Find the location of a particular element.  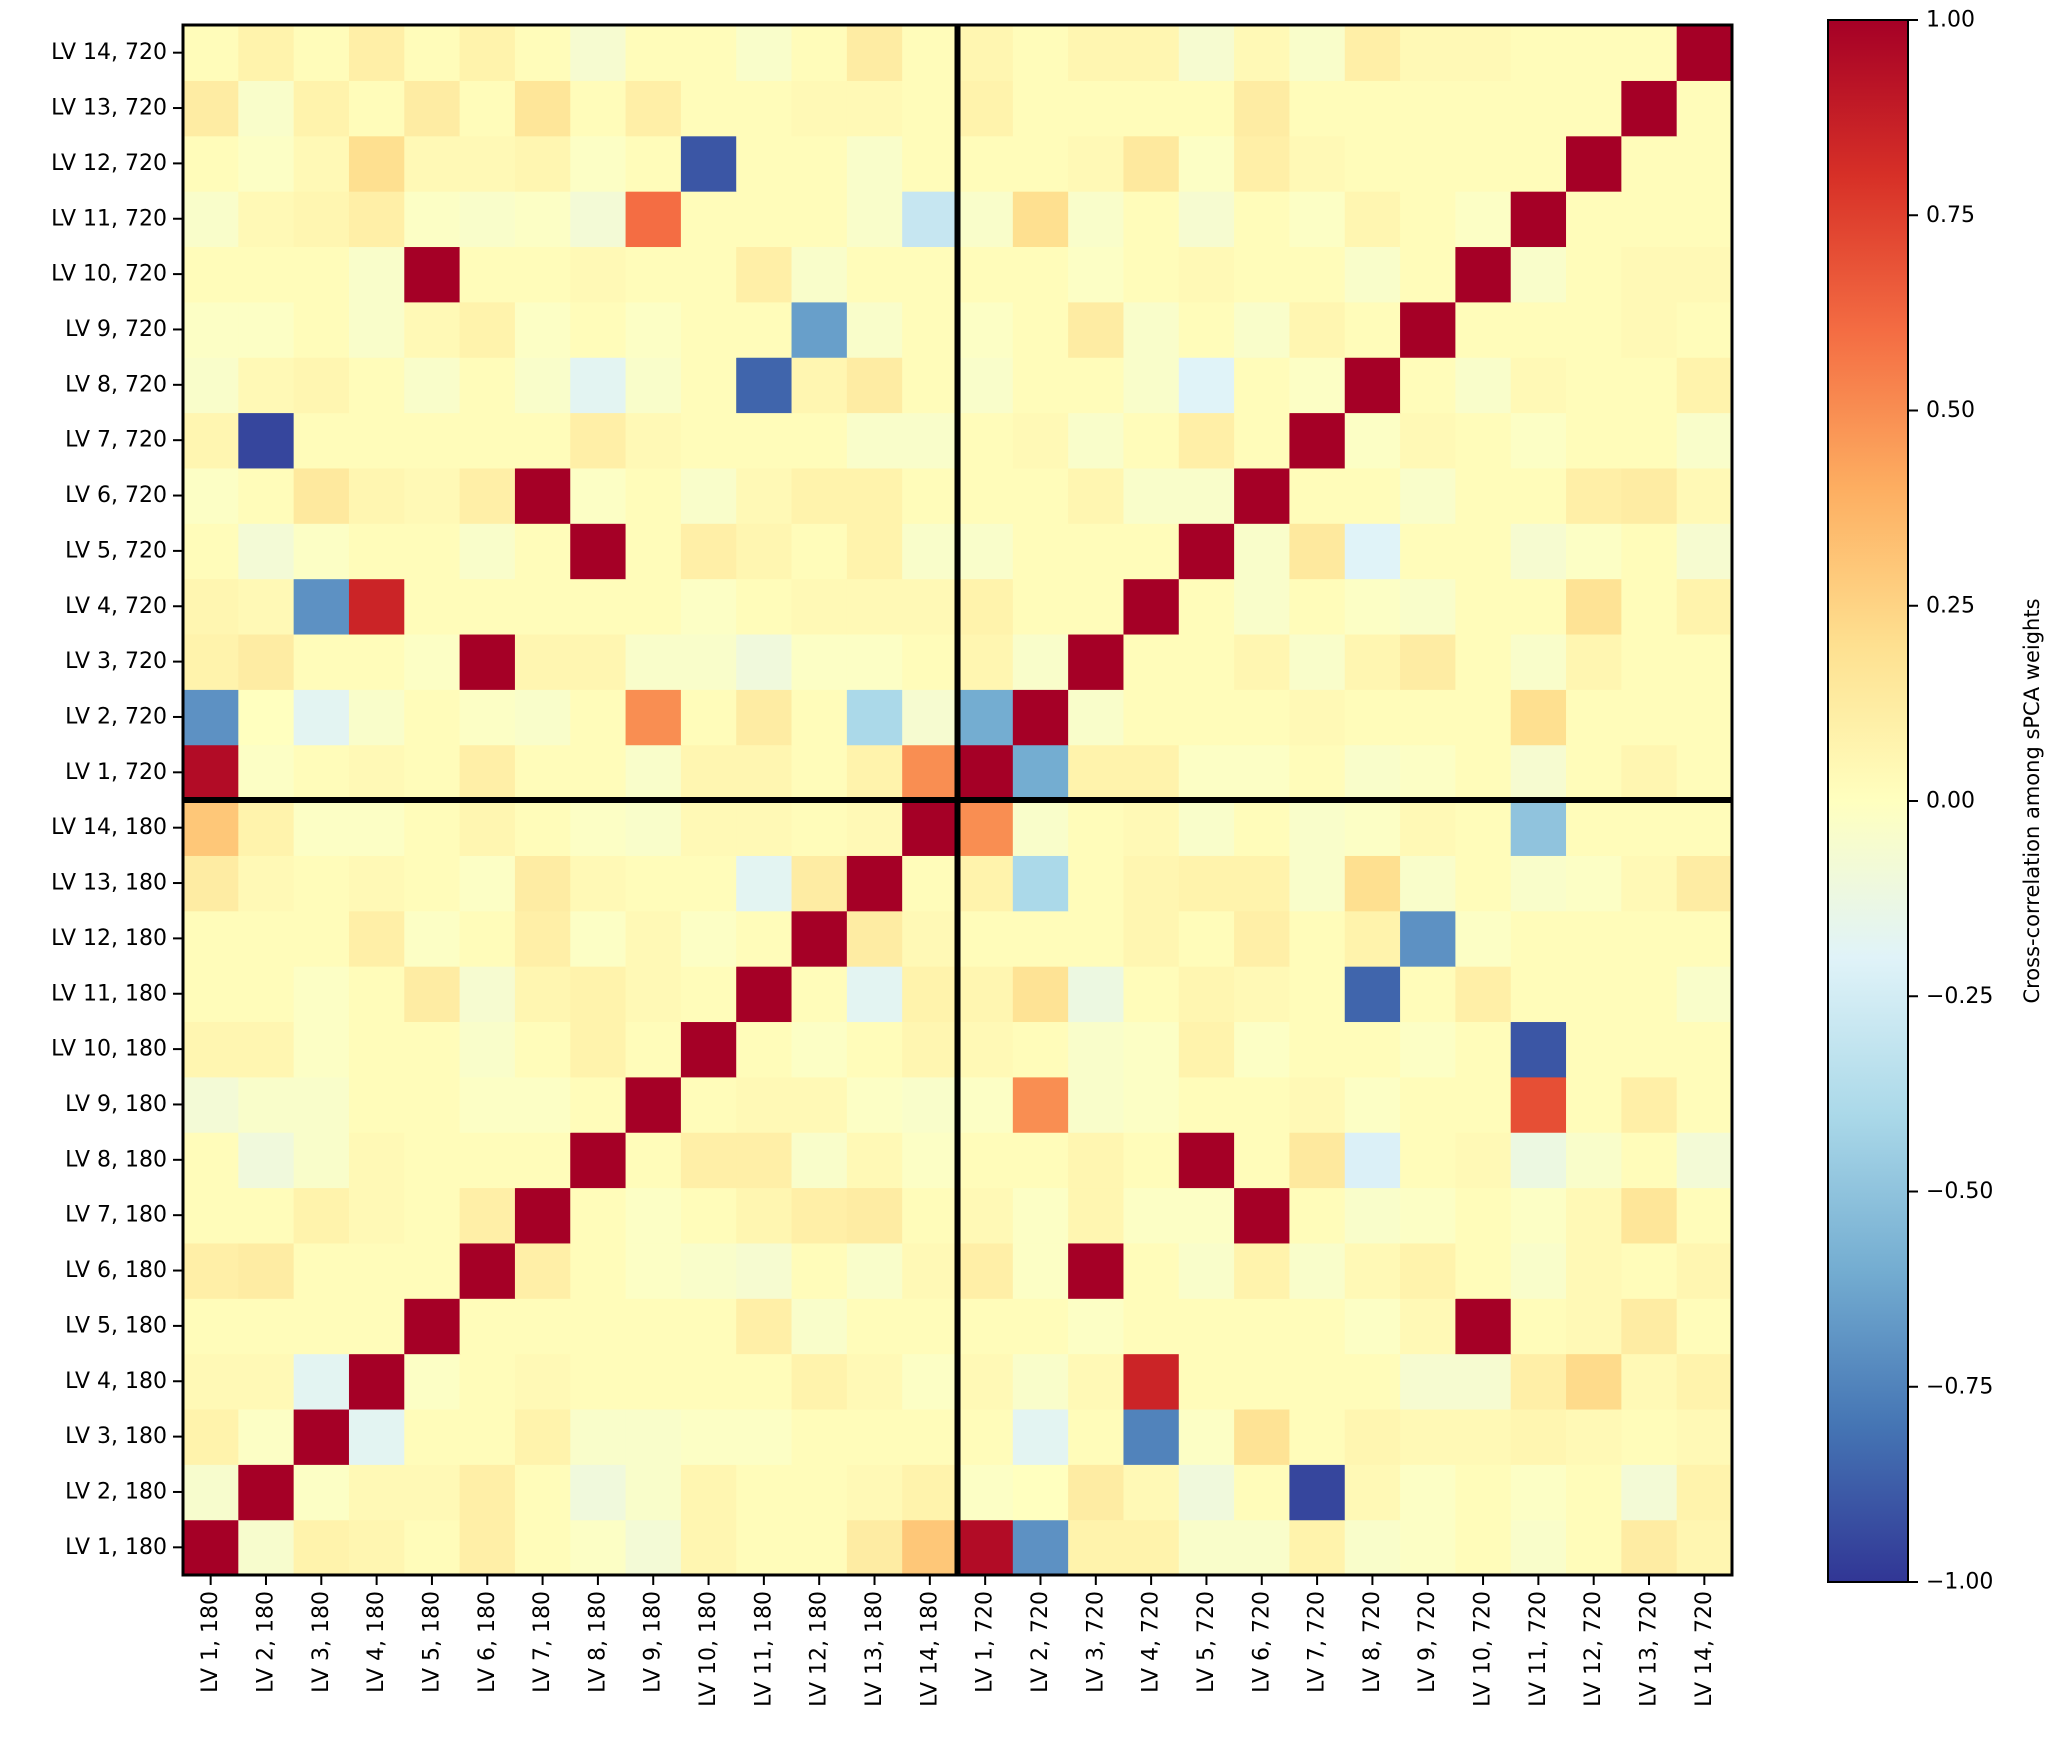

y-tick-label: LV 7, 180 is located at coordinates (116, 1215).